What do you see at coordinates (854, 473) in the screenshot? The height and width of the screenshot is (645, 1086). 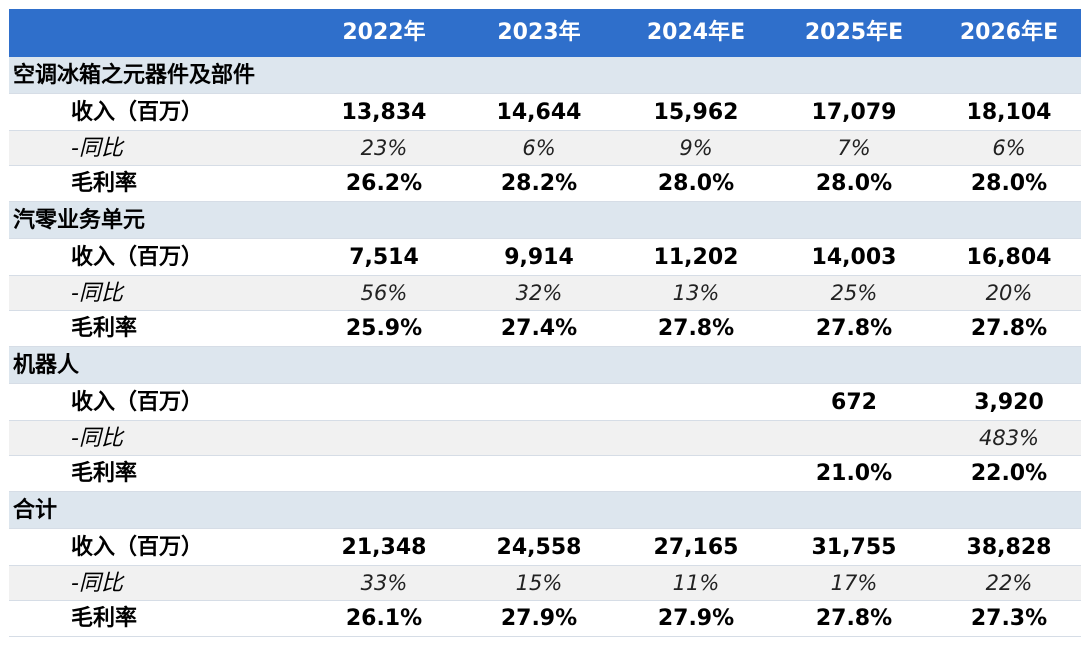 I see `value-cell: 21.0%` at bounding box center [854, 473].